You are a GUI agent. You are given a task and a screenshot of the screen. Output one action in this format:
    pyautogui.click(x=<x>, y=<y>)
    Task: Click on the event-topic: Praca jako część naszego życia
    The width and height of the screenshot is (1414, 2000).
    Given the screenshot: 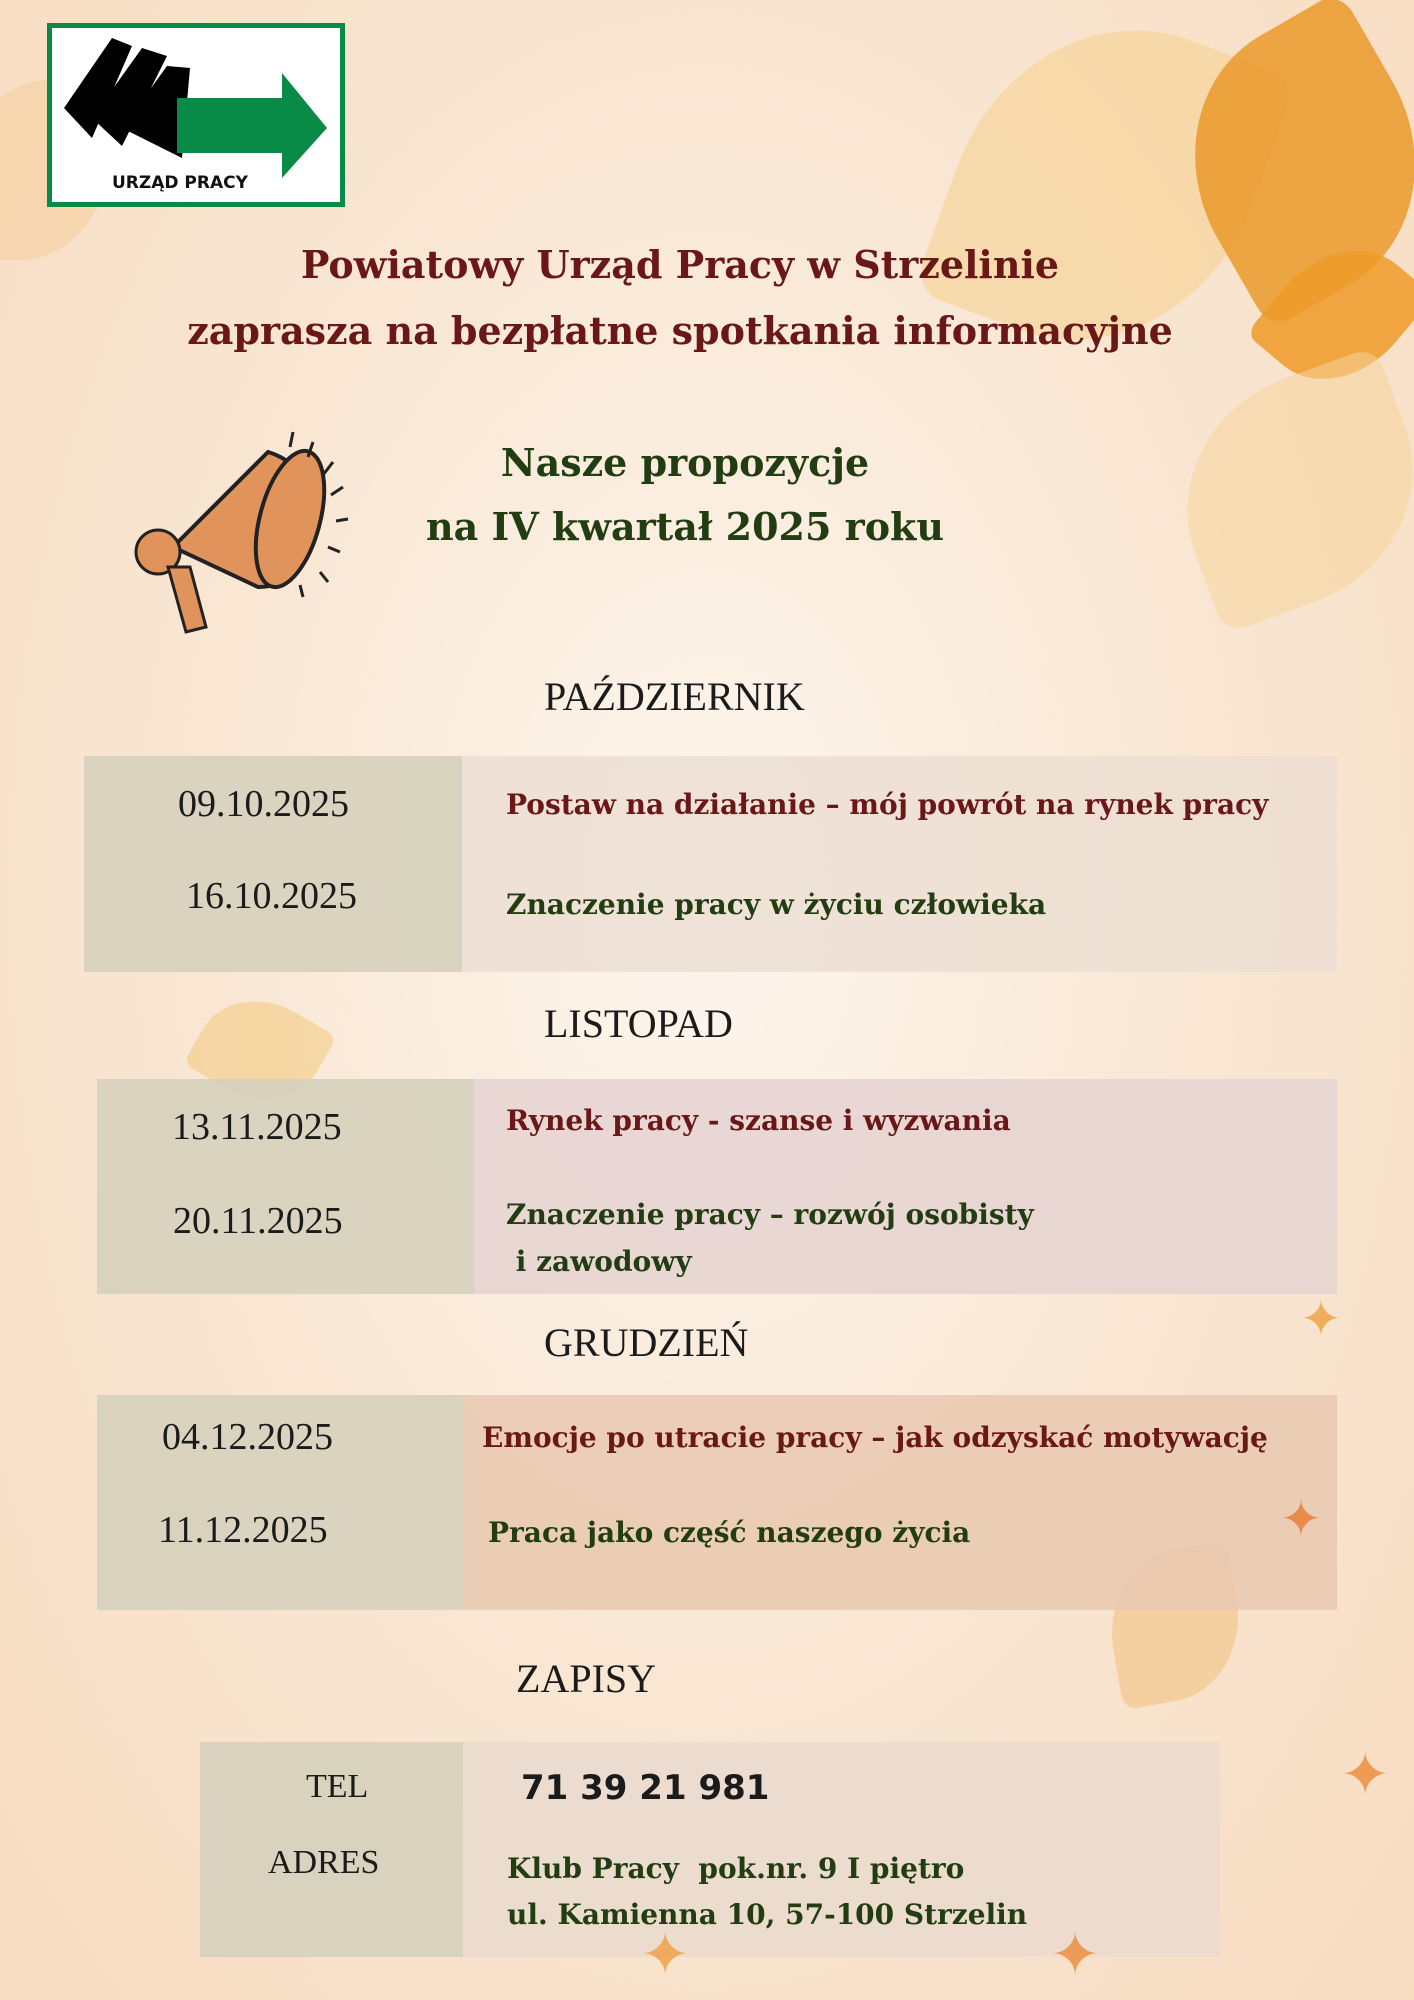 What is the action you would take?
    pyautogui.click(x=729, y=1532)
    